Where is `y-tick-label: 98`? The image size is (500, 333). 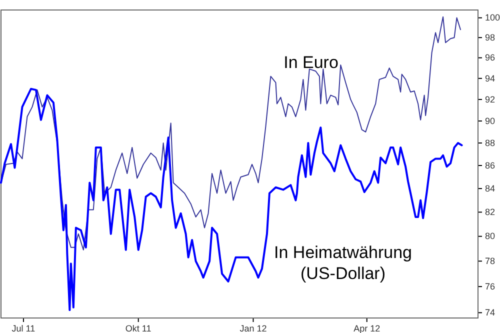 y-tick-label: 98 is located at coordinates (490, 37).